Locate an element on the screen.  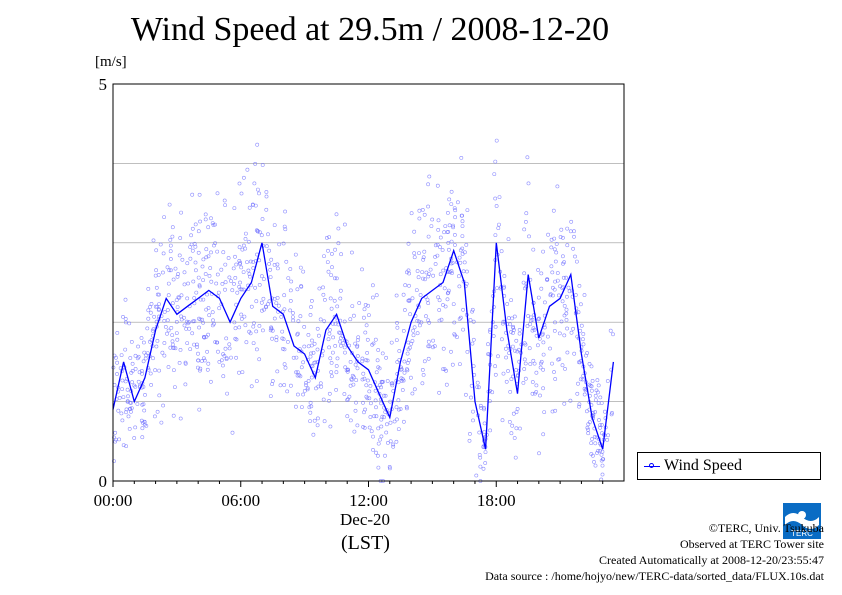
x-tick-label: 06:00 is located at coordinates (240, 500).